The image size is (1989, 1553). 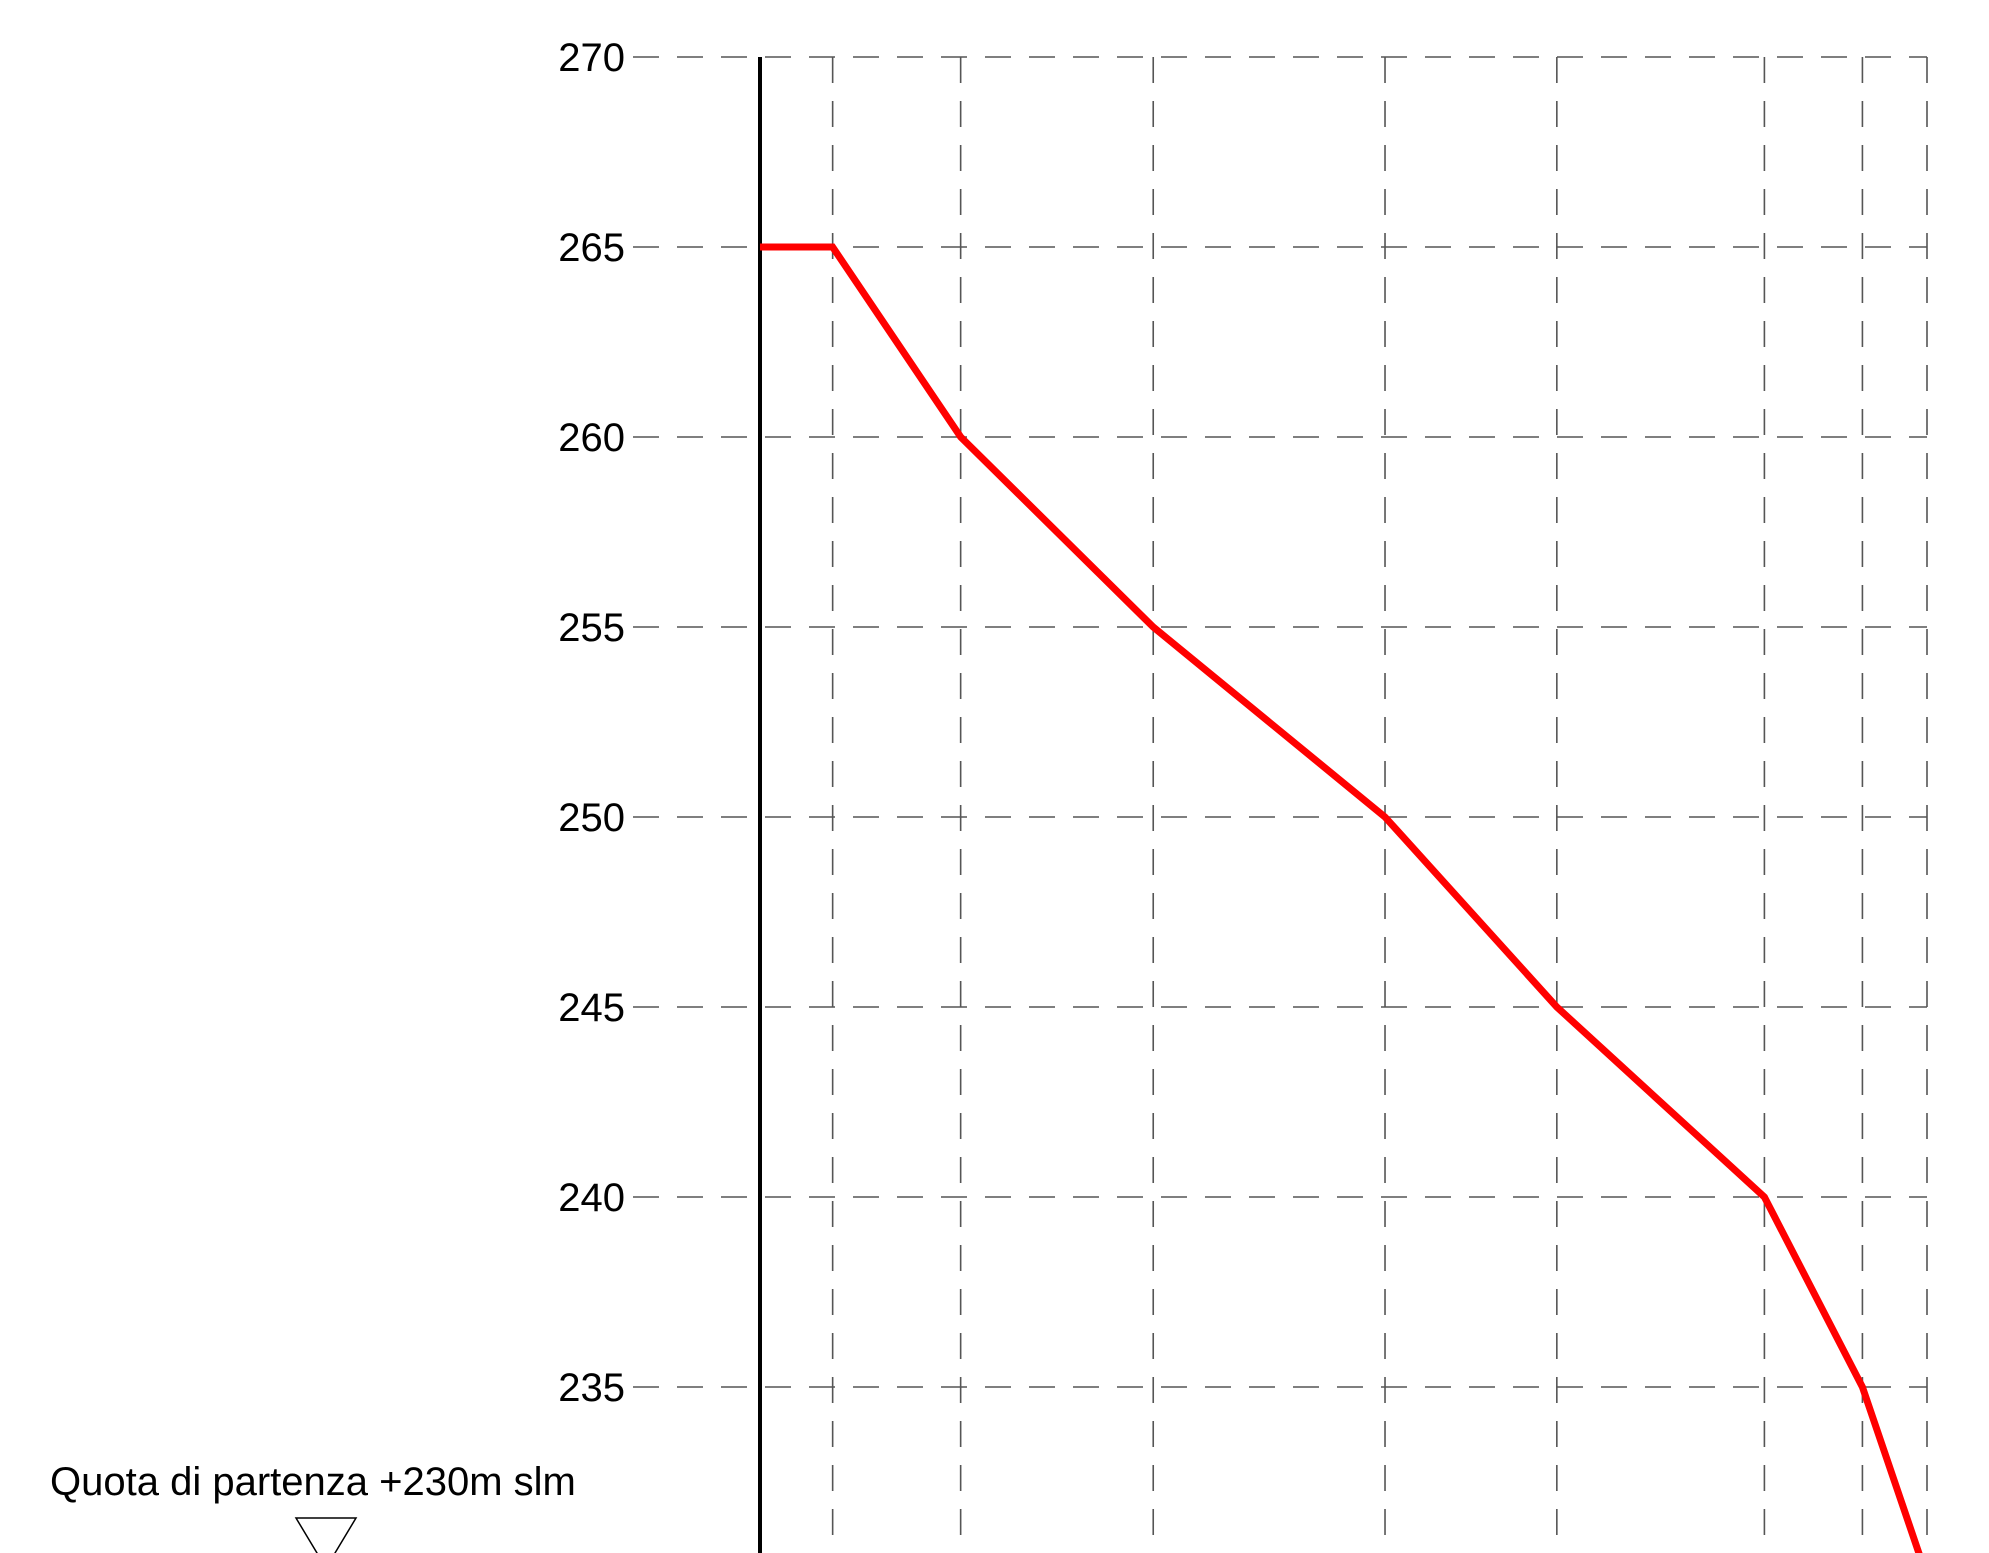 I want to click on y-tick-label: 245, so click(x=591, y=1008).